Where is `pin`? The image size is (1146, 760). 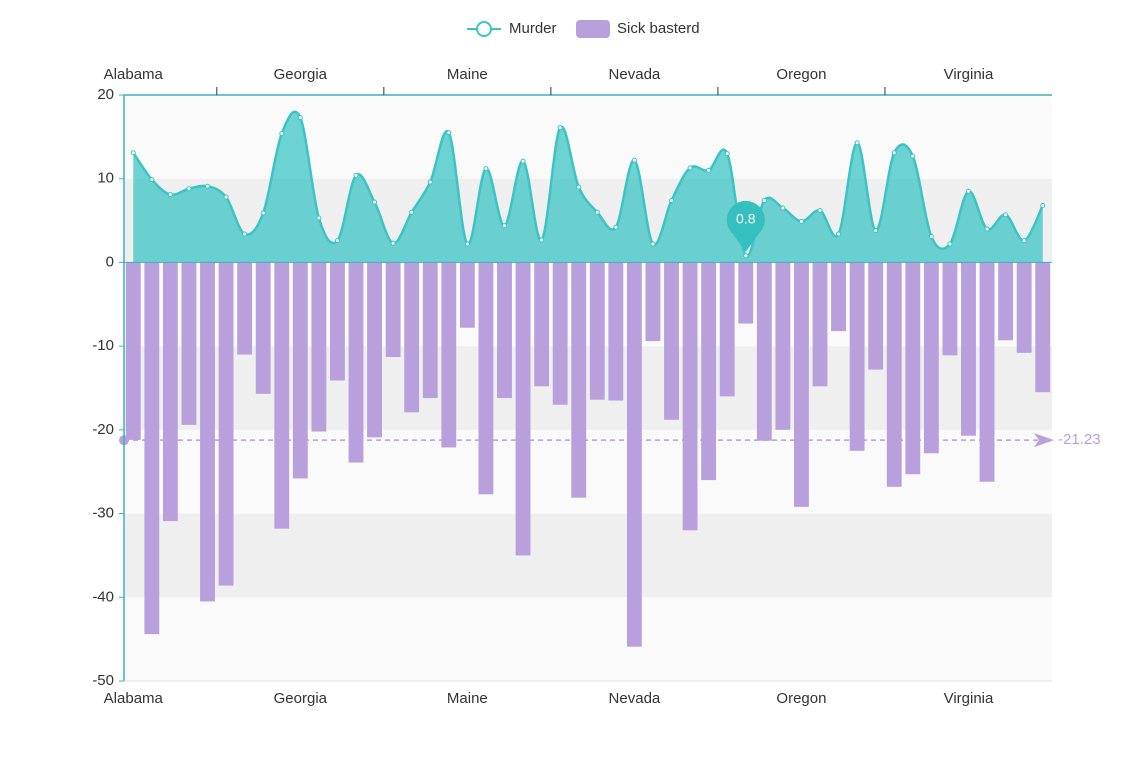
pin is located at coordinates (745, 226).